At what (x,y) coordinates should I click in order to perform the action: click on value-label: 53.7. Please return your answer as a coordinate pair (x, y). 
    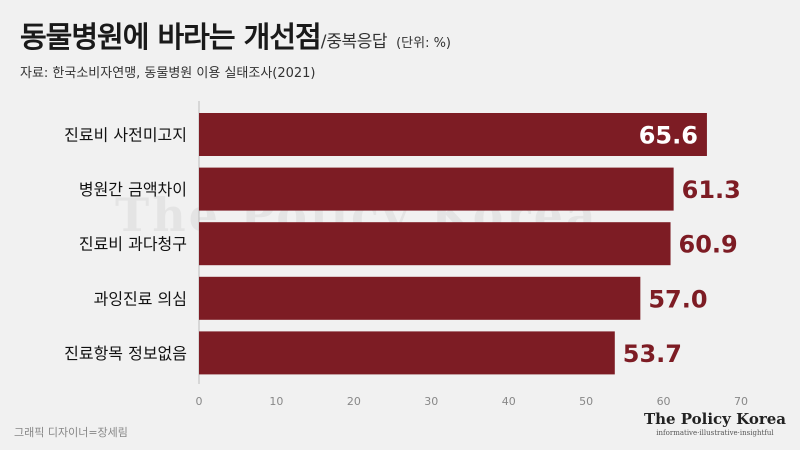
    Looking at the image, I should click on (652, 354).